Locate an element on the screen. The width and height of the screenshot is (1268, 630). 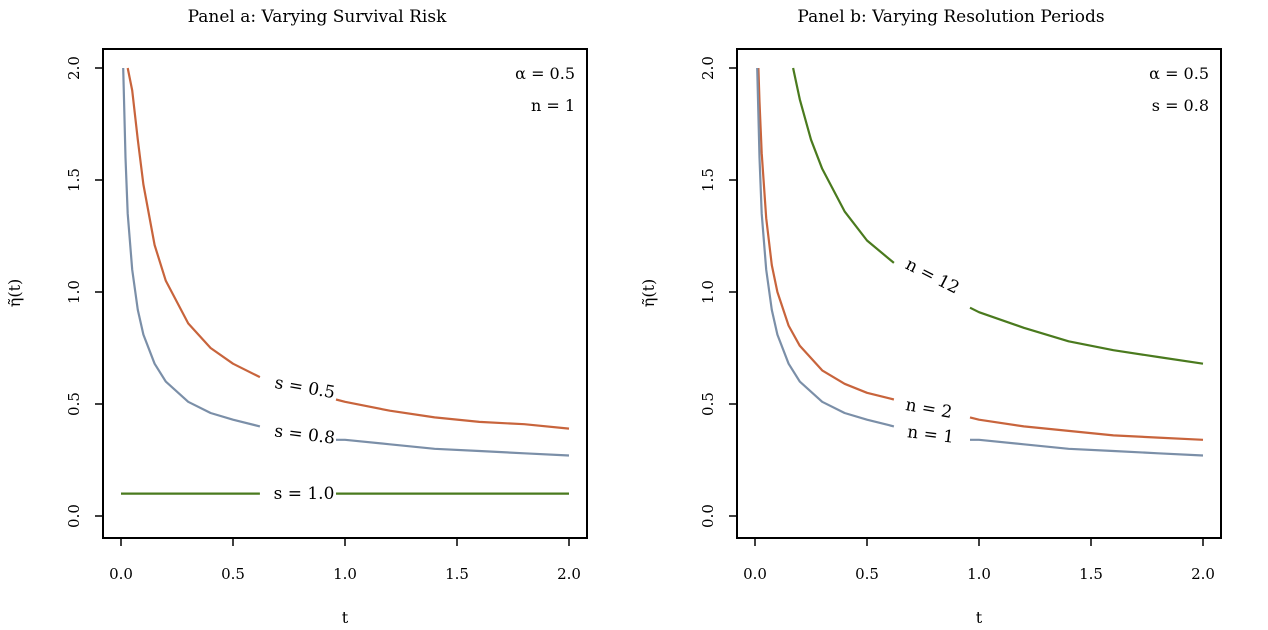
series-label-1: s = 0.8 is located at coordinates (304, 434).